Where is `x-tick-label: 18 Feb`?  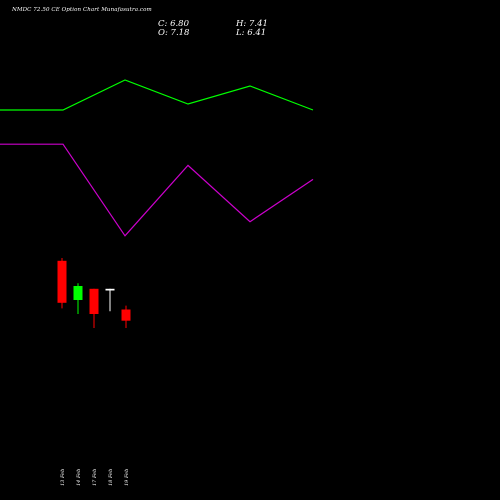 x-tick-label: 18 Feb is located at coordinates (111, 477).